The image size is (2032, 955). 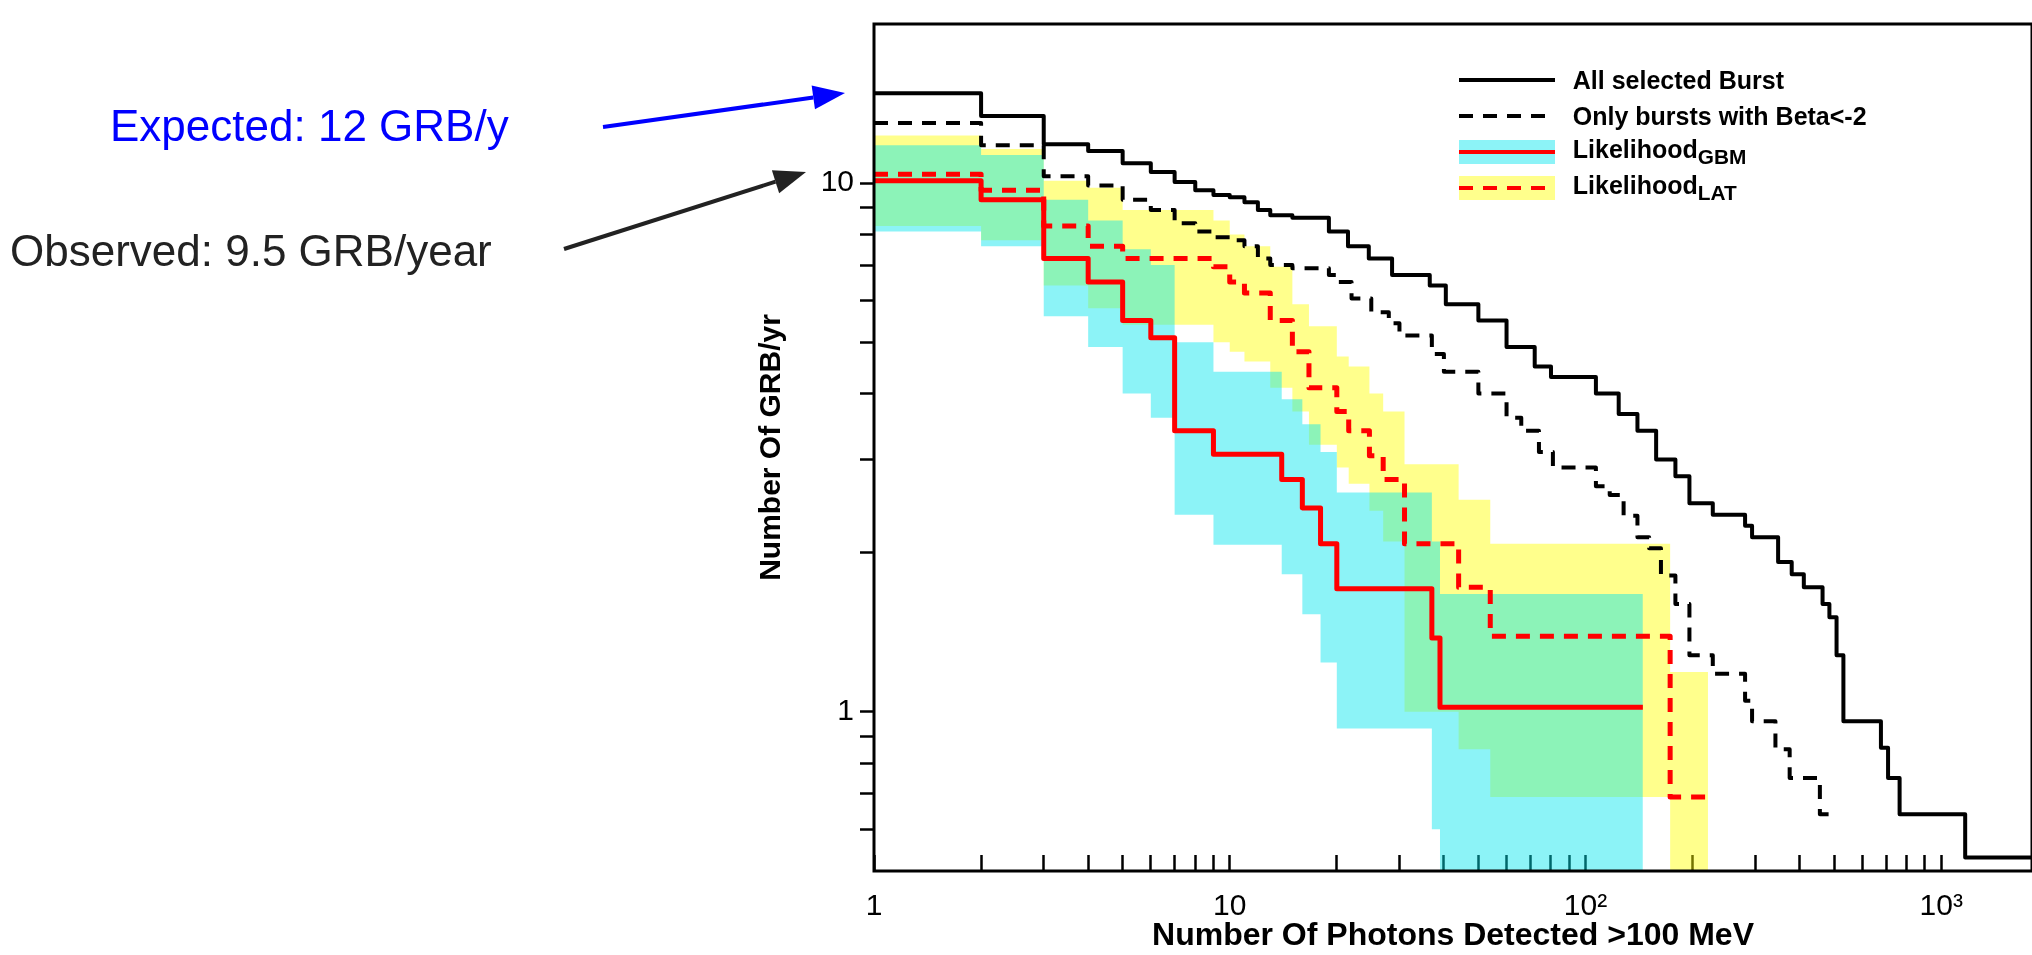 I want to click on x-tick-label: 10³, so click(x=1941, y=905).